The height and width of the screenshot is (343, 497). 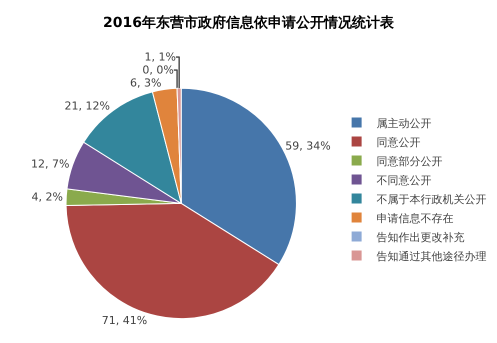 What do you see at coordinates (431, 199) in the screenshot?
I see `legend-label: 不属于本行政机关公开` at bounding box center [431, 199].